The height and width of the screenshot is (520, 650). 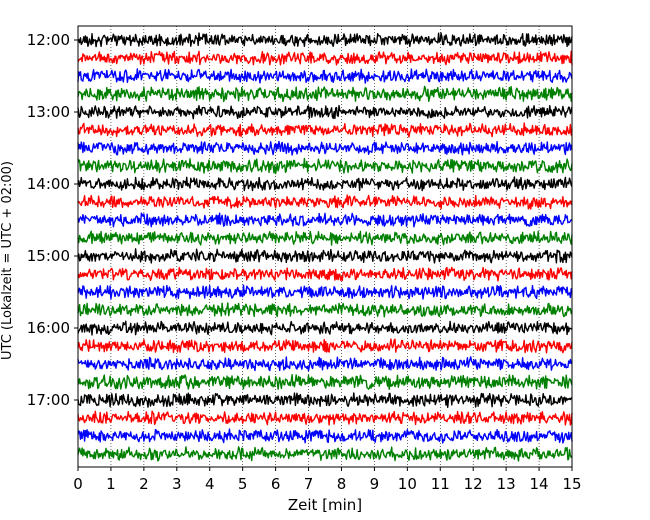 What do you see at coordinates (325, 505) in the screenshot?
I see `x-axis-label: Zeit [min]` at bounding box center [325, 505].